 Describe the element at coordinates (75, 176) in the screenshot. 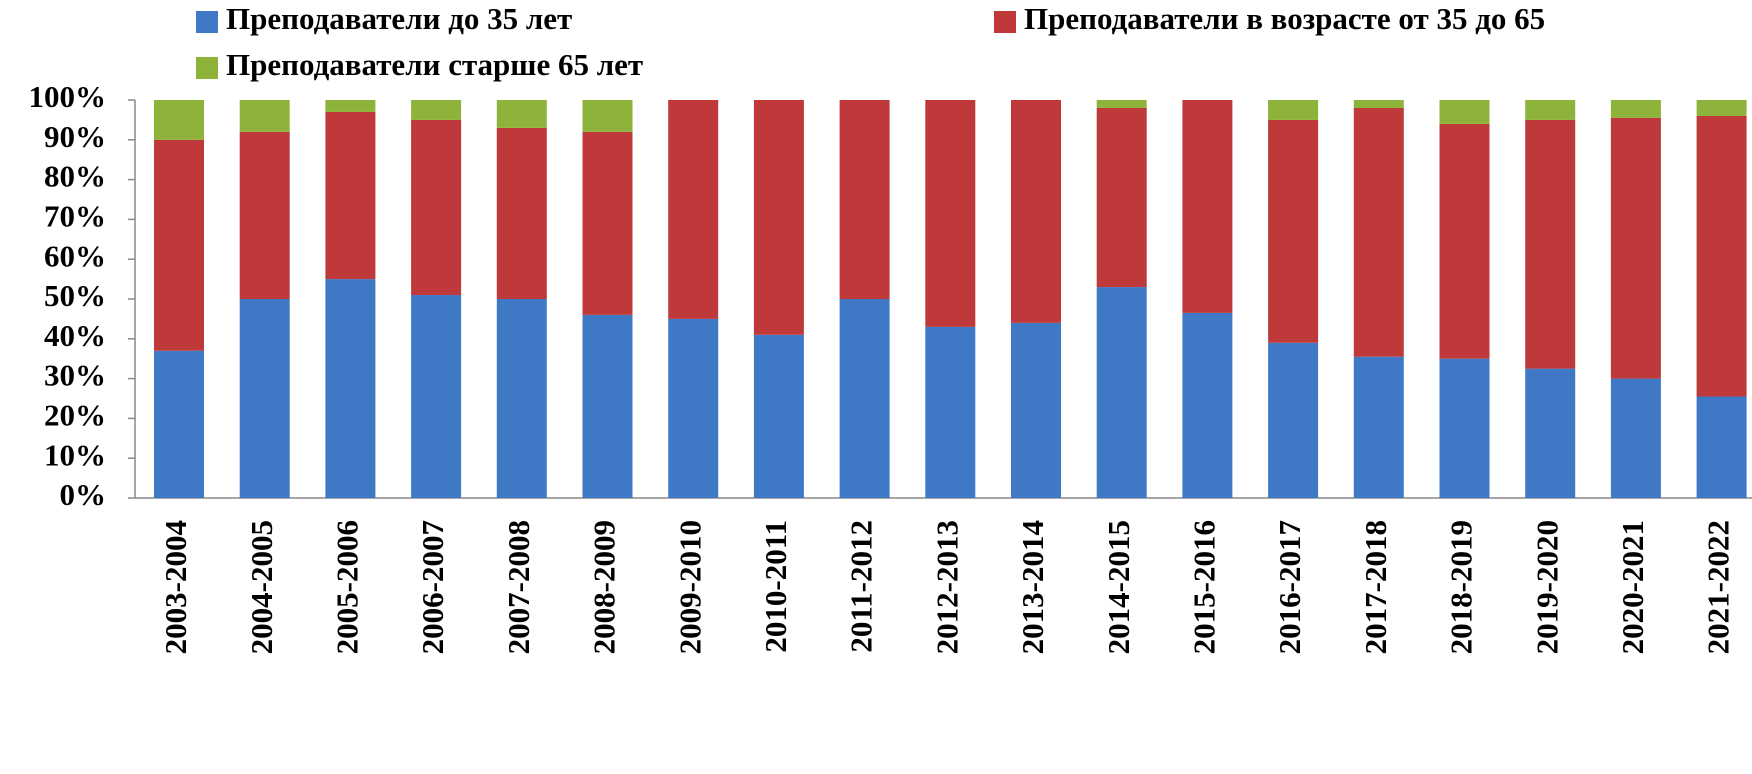

I see `y-tick-label: 80%` at that location.